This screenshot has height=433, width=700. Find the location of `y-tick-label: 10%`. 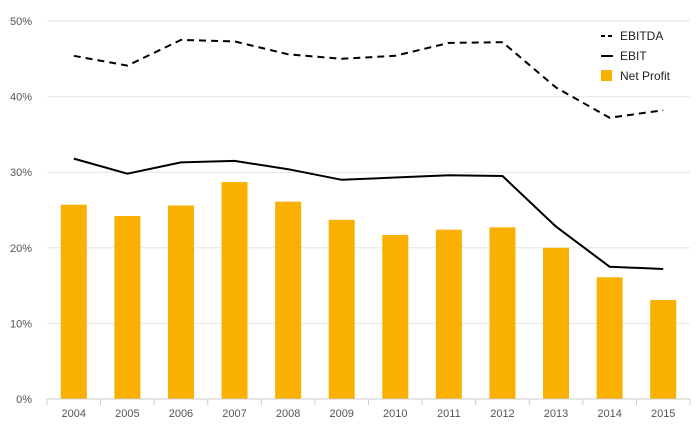

y-tick-label: 10% is located at coordinates (21, 324).